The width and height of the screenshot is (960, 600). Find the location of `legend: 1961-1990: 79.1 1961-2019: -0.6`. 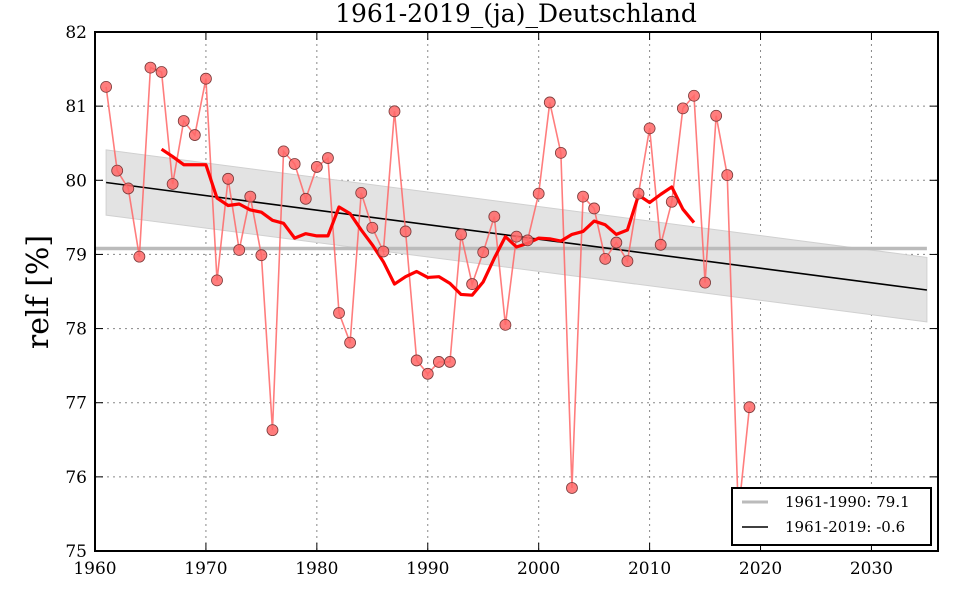

legend: 1961-1990: 79.1 1961-2019: -0.6 is located at coordinates (831, 516).